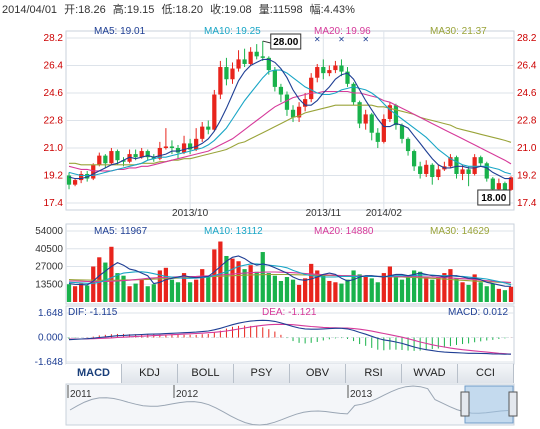 The height and width of the screenshot is (429, 540). What do you see at coordinates (493, 198) in the screenshot?
I see `low-marker-label: 18.00` at bounding box center [493, 198].